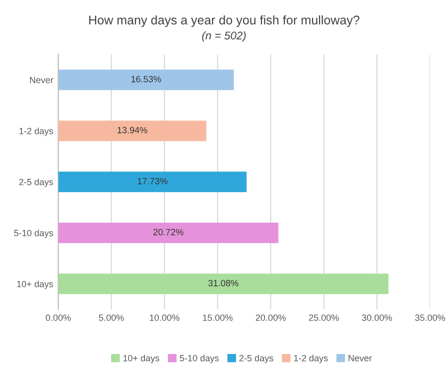  What do you see at coordinates (224, 21) in the screenshot?
I see `chart-title: How many days a year do you fish for mulloway?` at bounding box center [224, 21].